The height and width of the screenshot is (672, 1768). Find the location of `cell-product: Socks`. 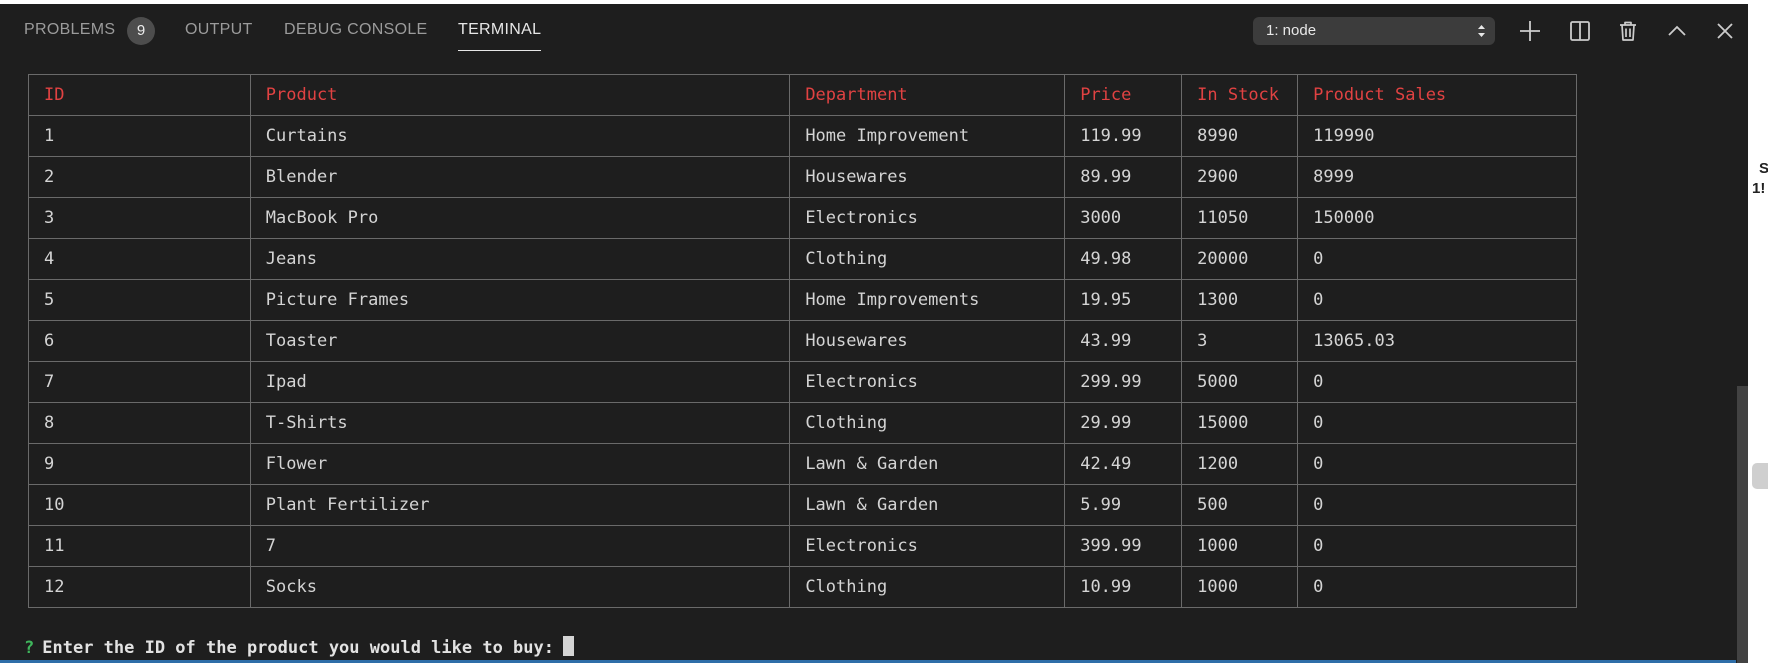

cell-product: Socks is located at coordinates (520, 587).